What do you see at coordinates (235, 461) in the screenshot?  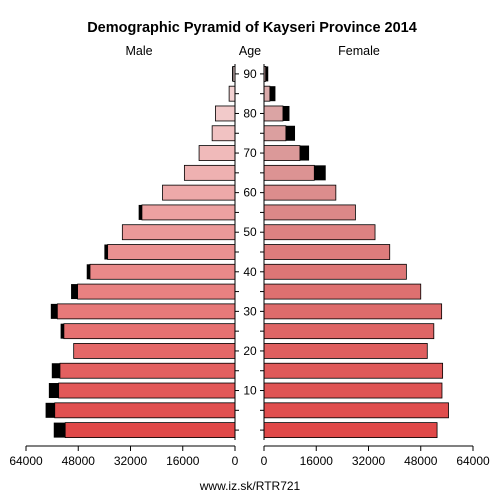 I see `value-tick-label-0: 0` at bounding box center [235, 461].